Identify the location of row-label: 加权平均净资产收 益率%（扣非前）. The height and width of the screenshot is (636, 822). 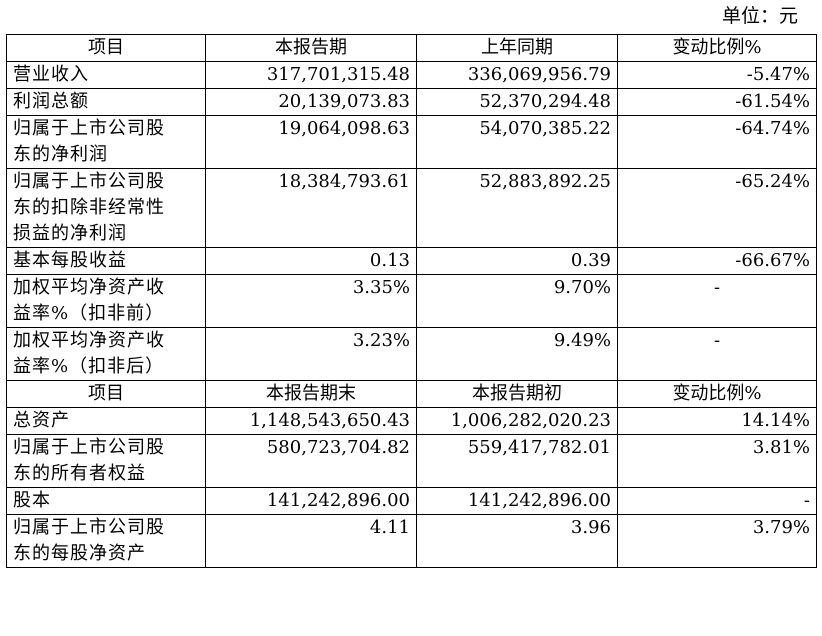
(106, 301).